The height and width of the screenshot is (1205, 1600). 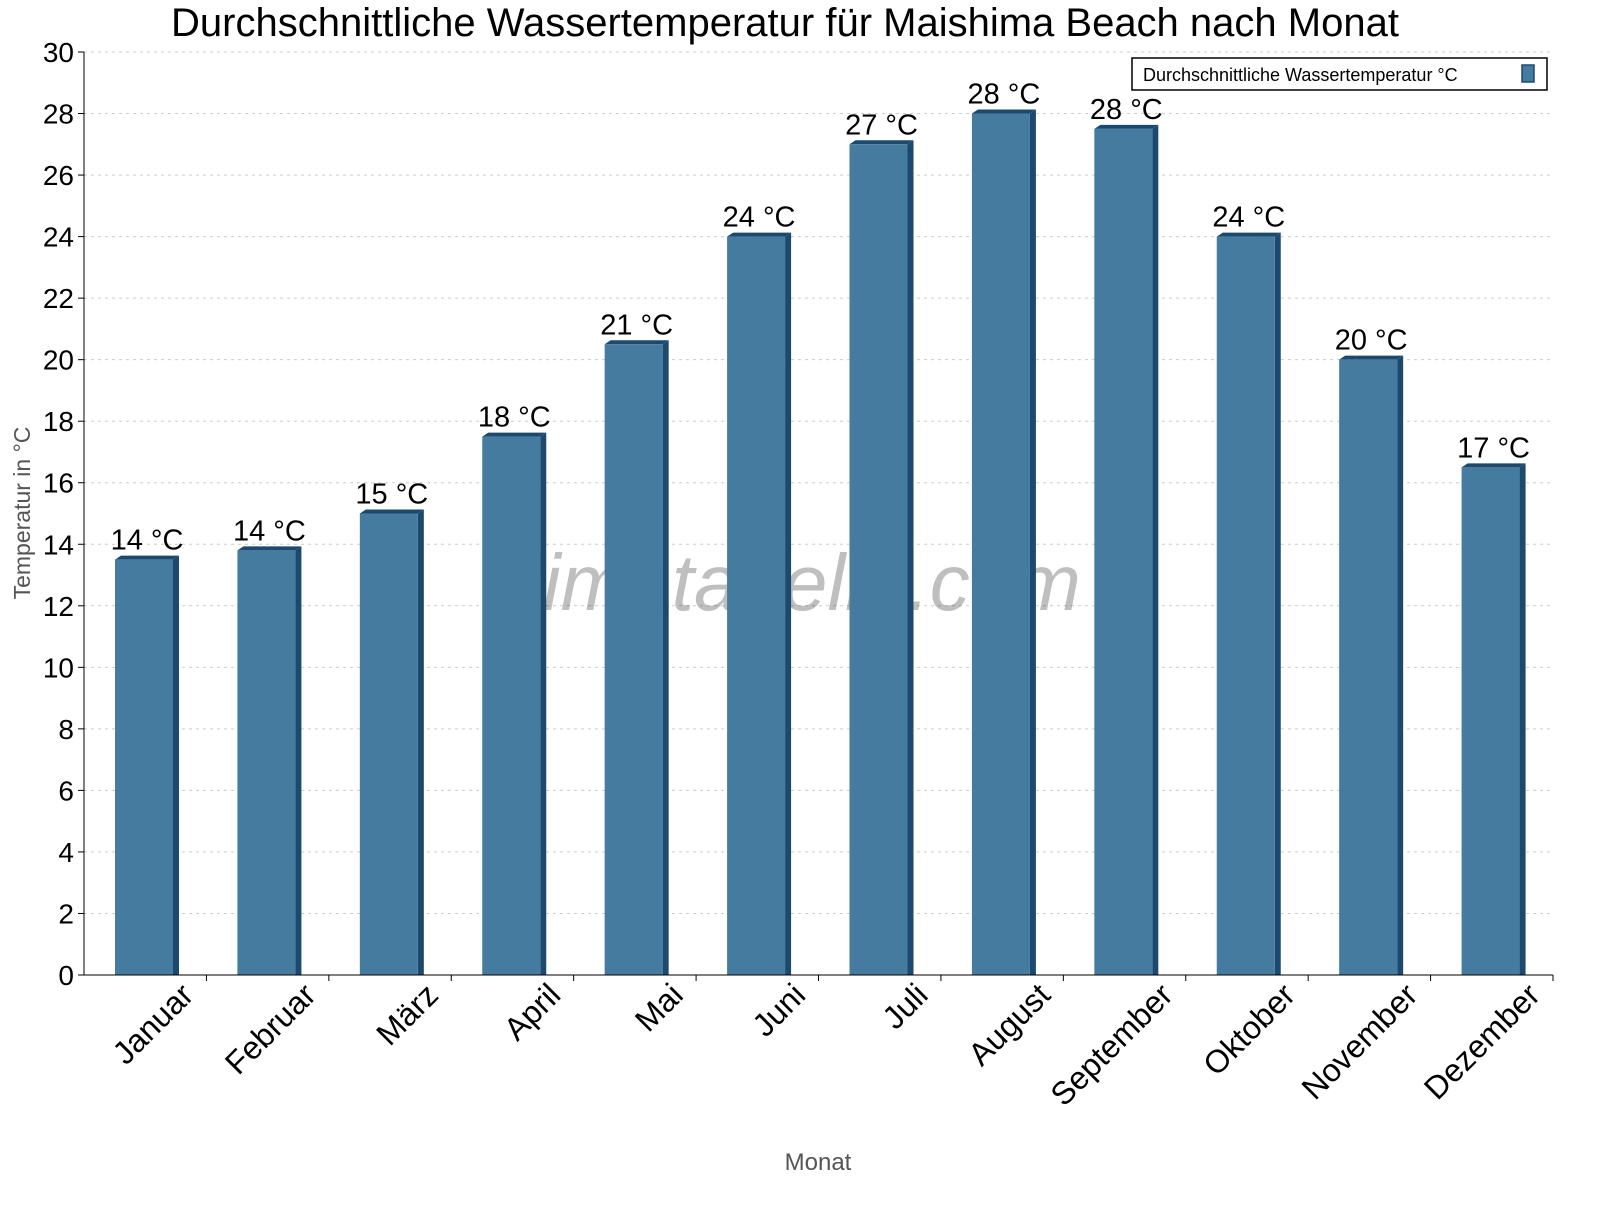 What do you see at coordinates (66, 790) in the screenshot?
I see `y-tick-label: 6` at bounding box center [66, 790].